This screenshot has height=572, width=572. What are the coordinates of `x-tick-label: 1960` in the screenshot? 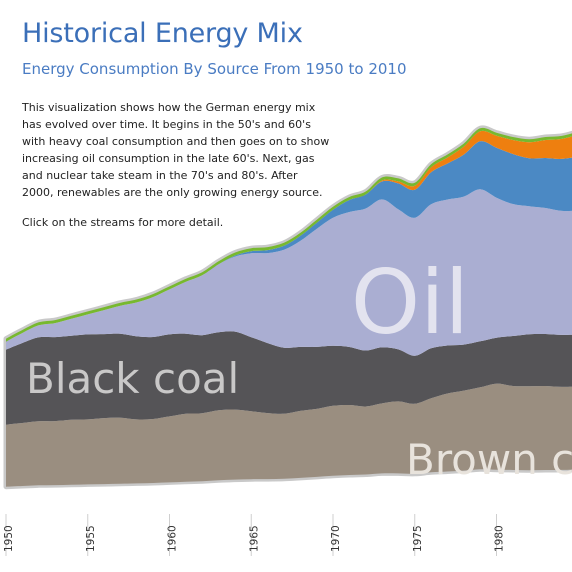 It's located at (173, 538).